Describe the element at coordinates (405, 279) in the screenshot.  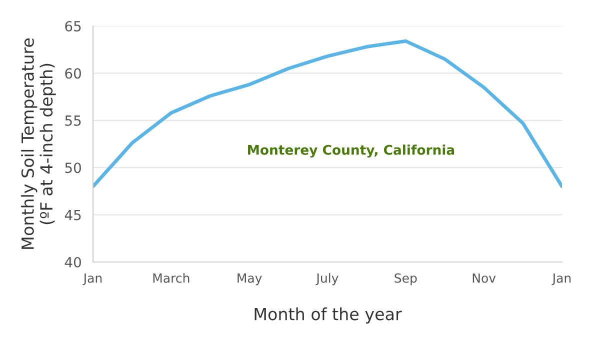
I see `x-tick-label: Sep` at that location.